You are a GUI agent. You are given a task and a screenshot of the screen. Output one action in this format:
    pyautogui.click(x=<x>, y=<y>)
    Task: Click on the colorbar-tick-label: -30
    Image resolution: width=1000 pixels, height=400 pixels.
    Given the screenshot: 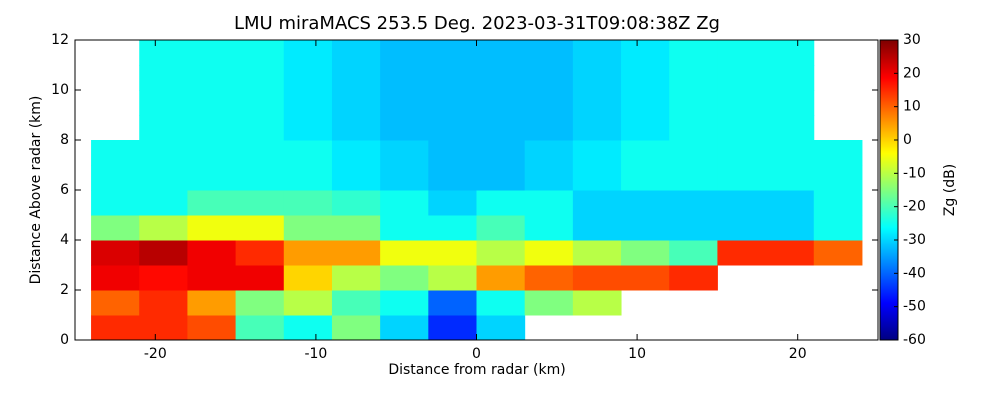 What is the action you would take?
    pyautogui.click(x=914, y=240)
    